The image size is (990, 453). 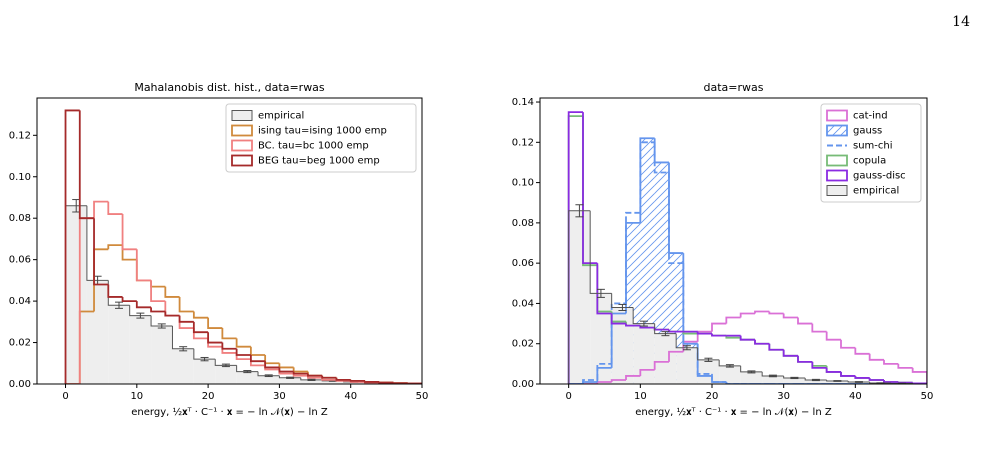 What do you see at coordinates (523, 102) in the screenshot?
I see `y-tick-label: 0.14` at bounding box center [523, 102].